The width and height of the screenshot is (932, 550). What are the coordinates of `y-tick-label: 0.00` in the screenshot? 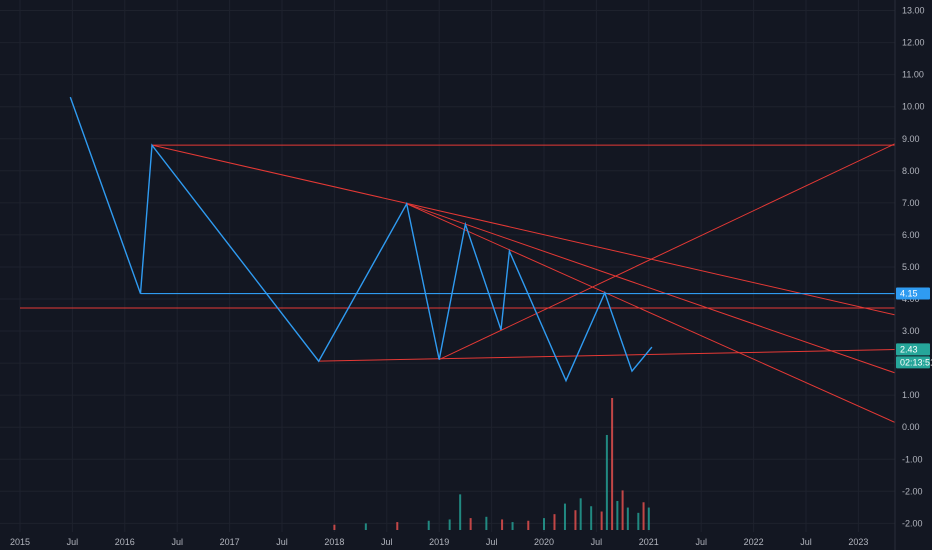 It's located at (911, 427).